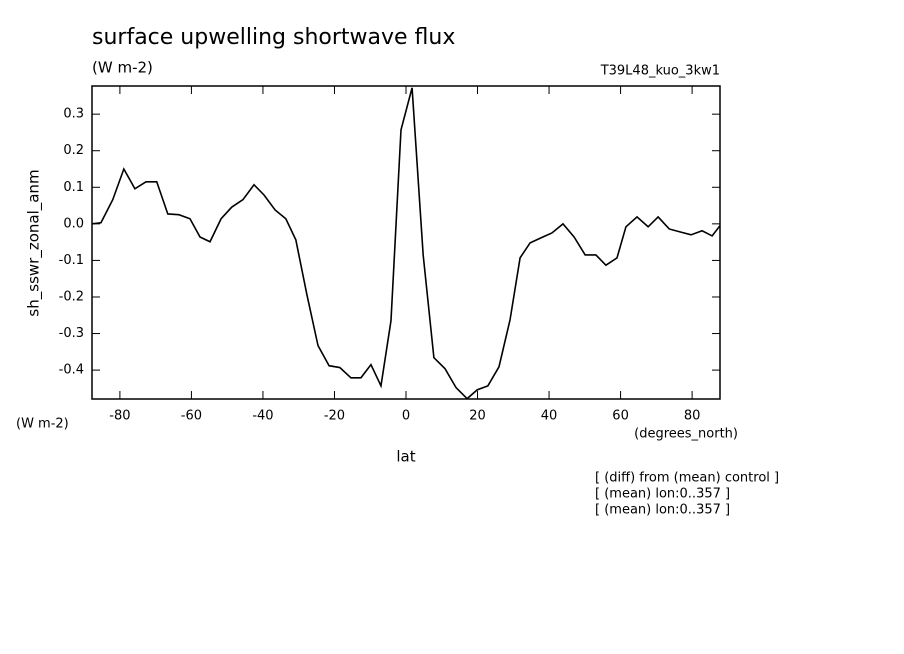 This screenshot has width=904, height=654. What do you see at coordinates (334, 416) in the screenshot?
I see `x-tick-label: -20` at bounding box center [334, 416].